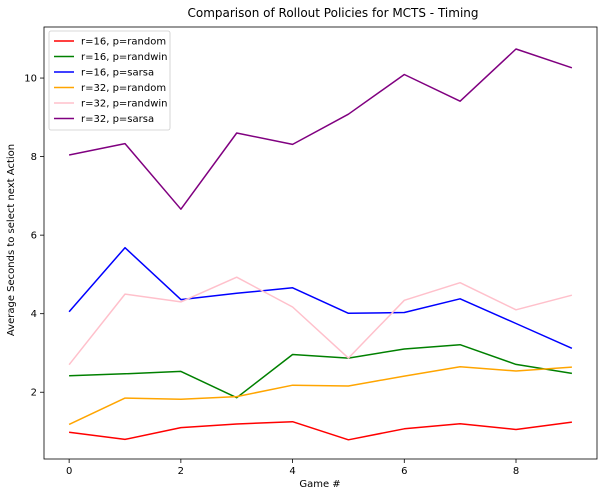 This screenshot has width=606, height=496. I want to click on legend-box, so click(109, 80).